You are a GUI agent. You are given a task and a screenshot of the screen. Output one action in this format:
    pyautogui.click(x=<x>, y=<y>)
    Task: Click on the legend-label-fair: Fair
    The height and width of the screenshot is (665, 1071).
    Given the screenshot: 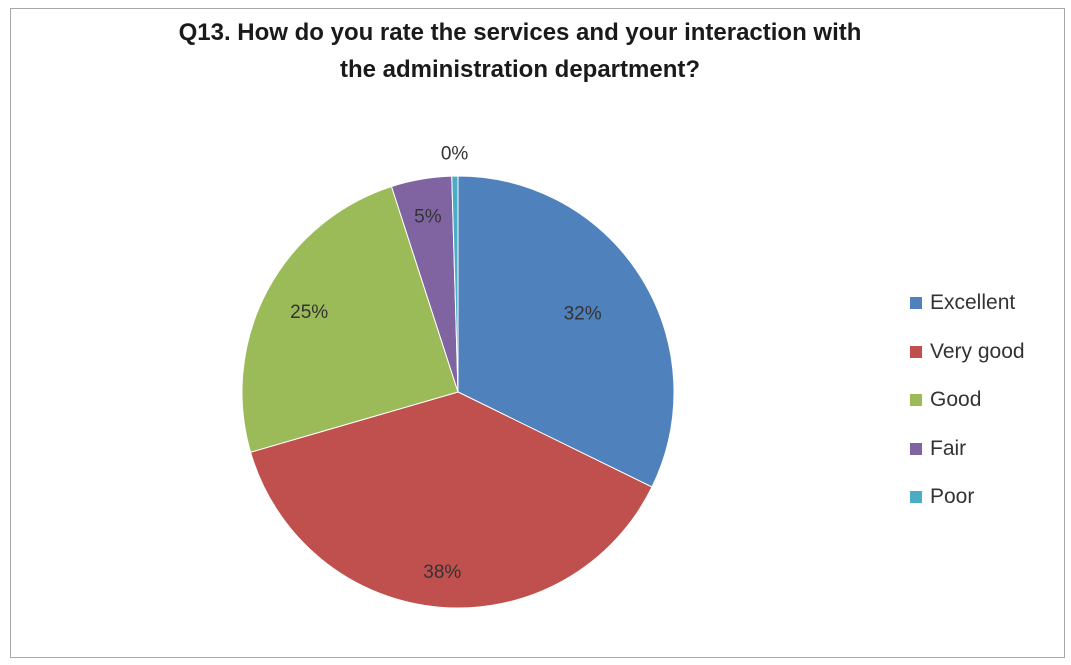 What is the action you would take?
    pyautogui.click(x=948, y=448)
    